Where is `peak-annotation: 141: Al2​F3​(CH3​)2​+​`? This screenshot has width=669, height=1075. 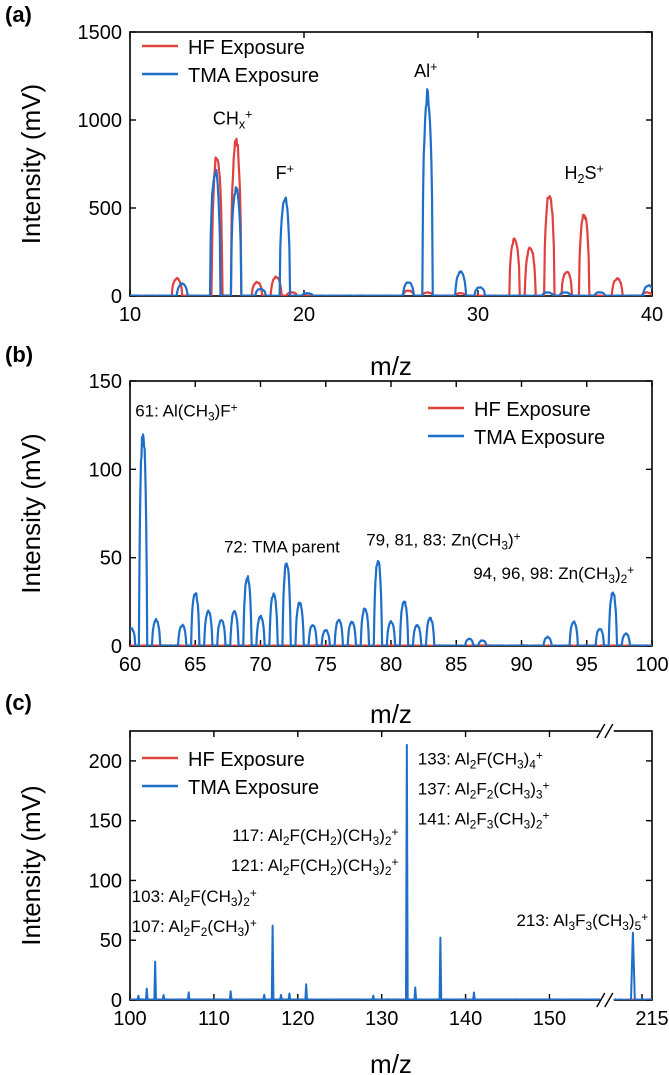 peak-annotation: 141: Al2​F3​(CH3​)2​+​ is located at coordinates (484, 819).